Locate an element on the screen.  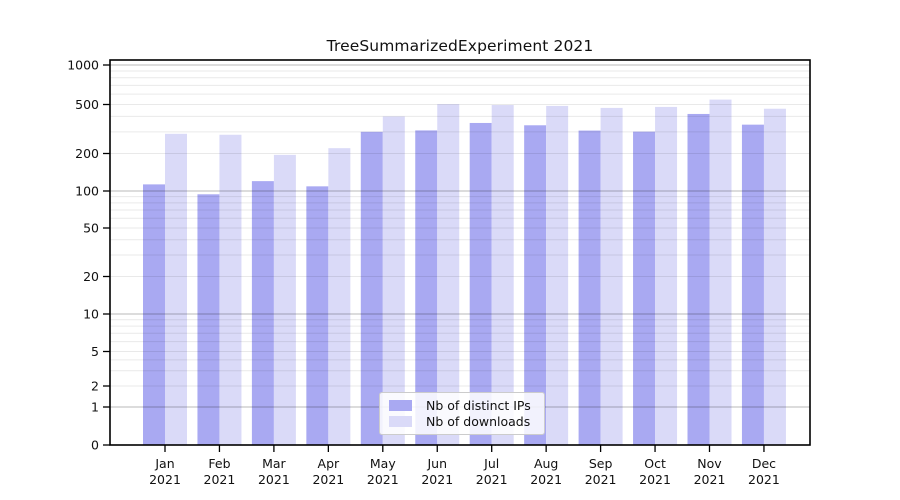
bar-distinct-ips-jun is located at coordinates (426, 287).